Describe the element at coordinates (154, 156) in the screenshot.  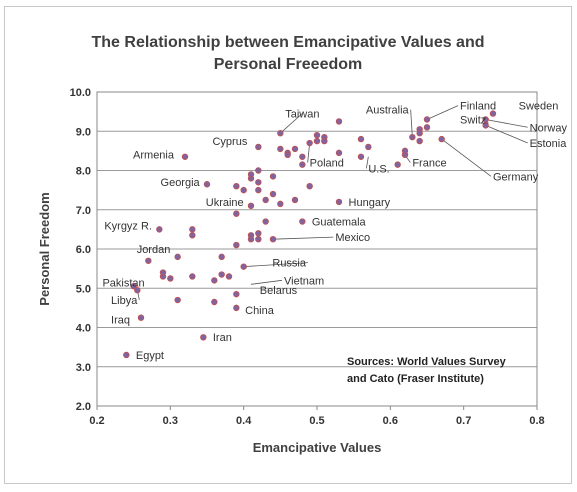
I see `annotation-label: Armenia` at that location.